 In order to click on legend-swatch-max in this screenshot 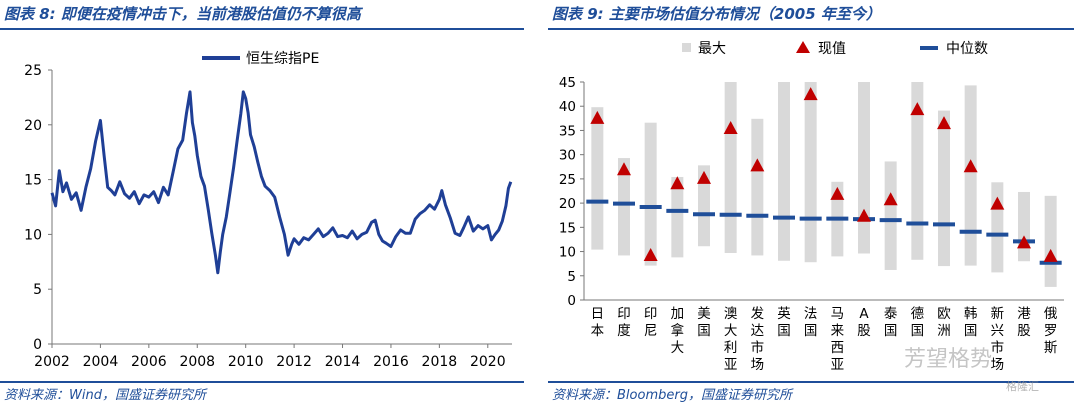, I will do `click(686, 47)`.